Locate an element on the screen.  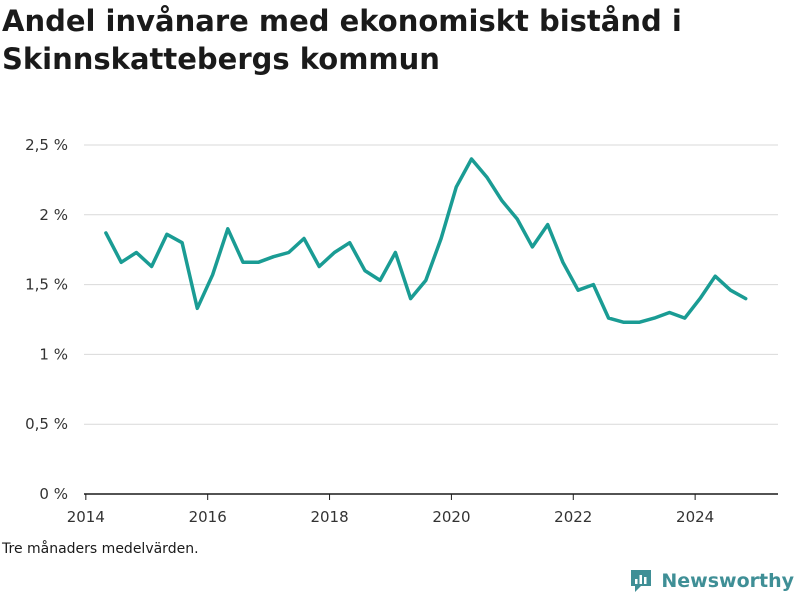
brand-logo: Newsworthy is located at coordinates (711, 581).